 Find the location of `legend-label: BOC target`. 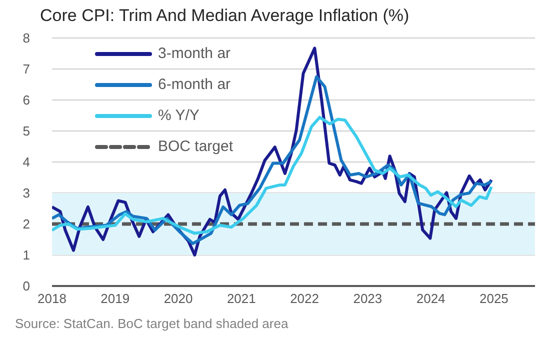

legend-label: BOC target is located at coordinates (196, 146).